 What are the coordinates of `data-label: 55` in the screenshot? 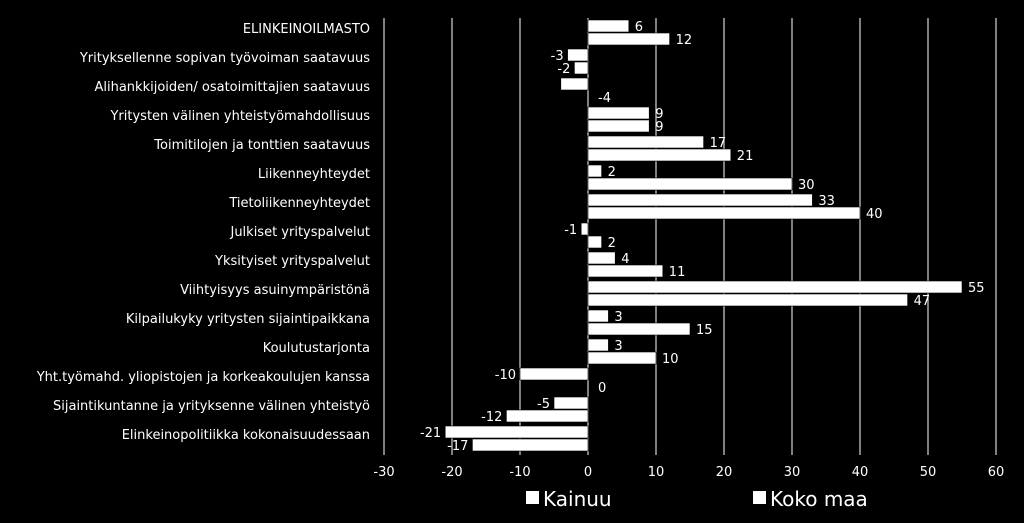 It's located at (976, 288).